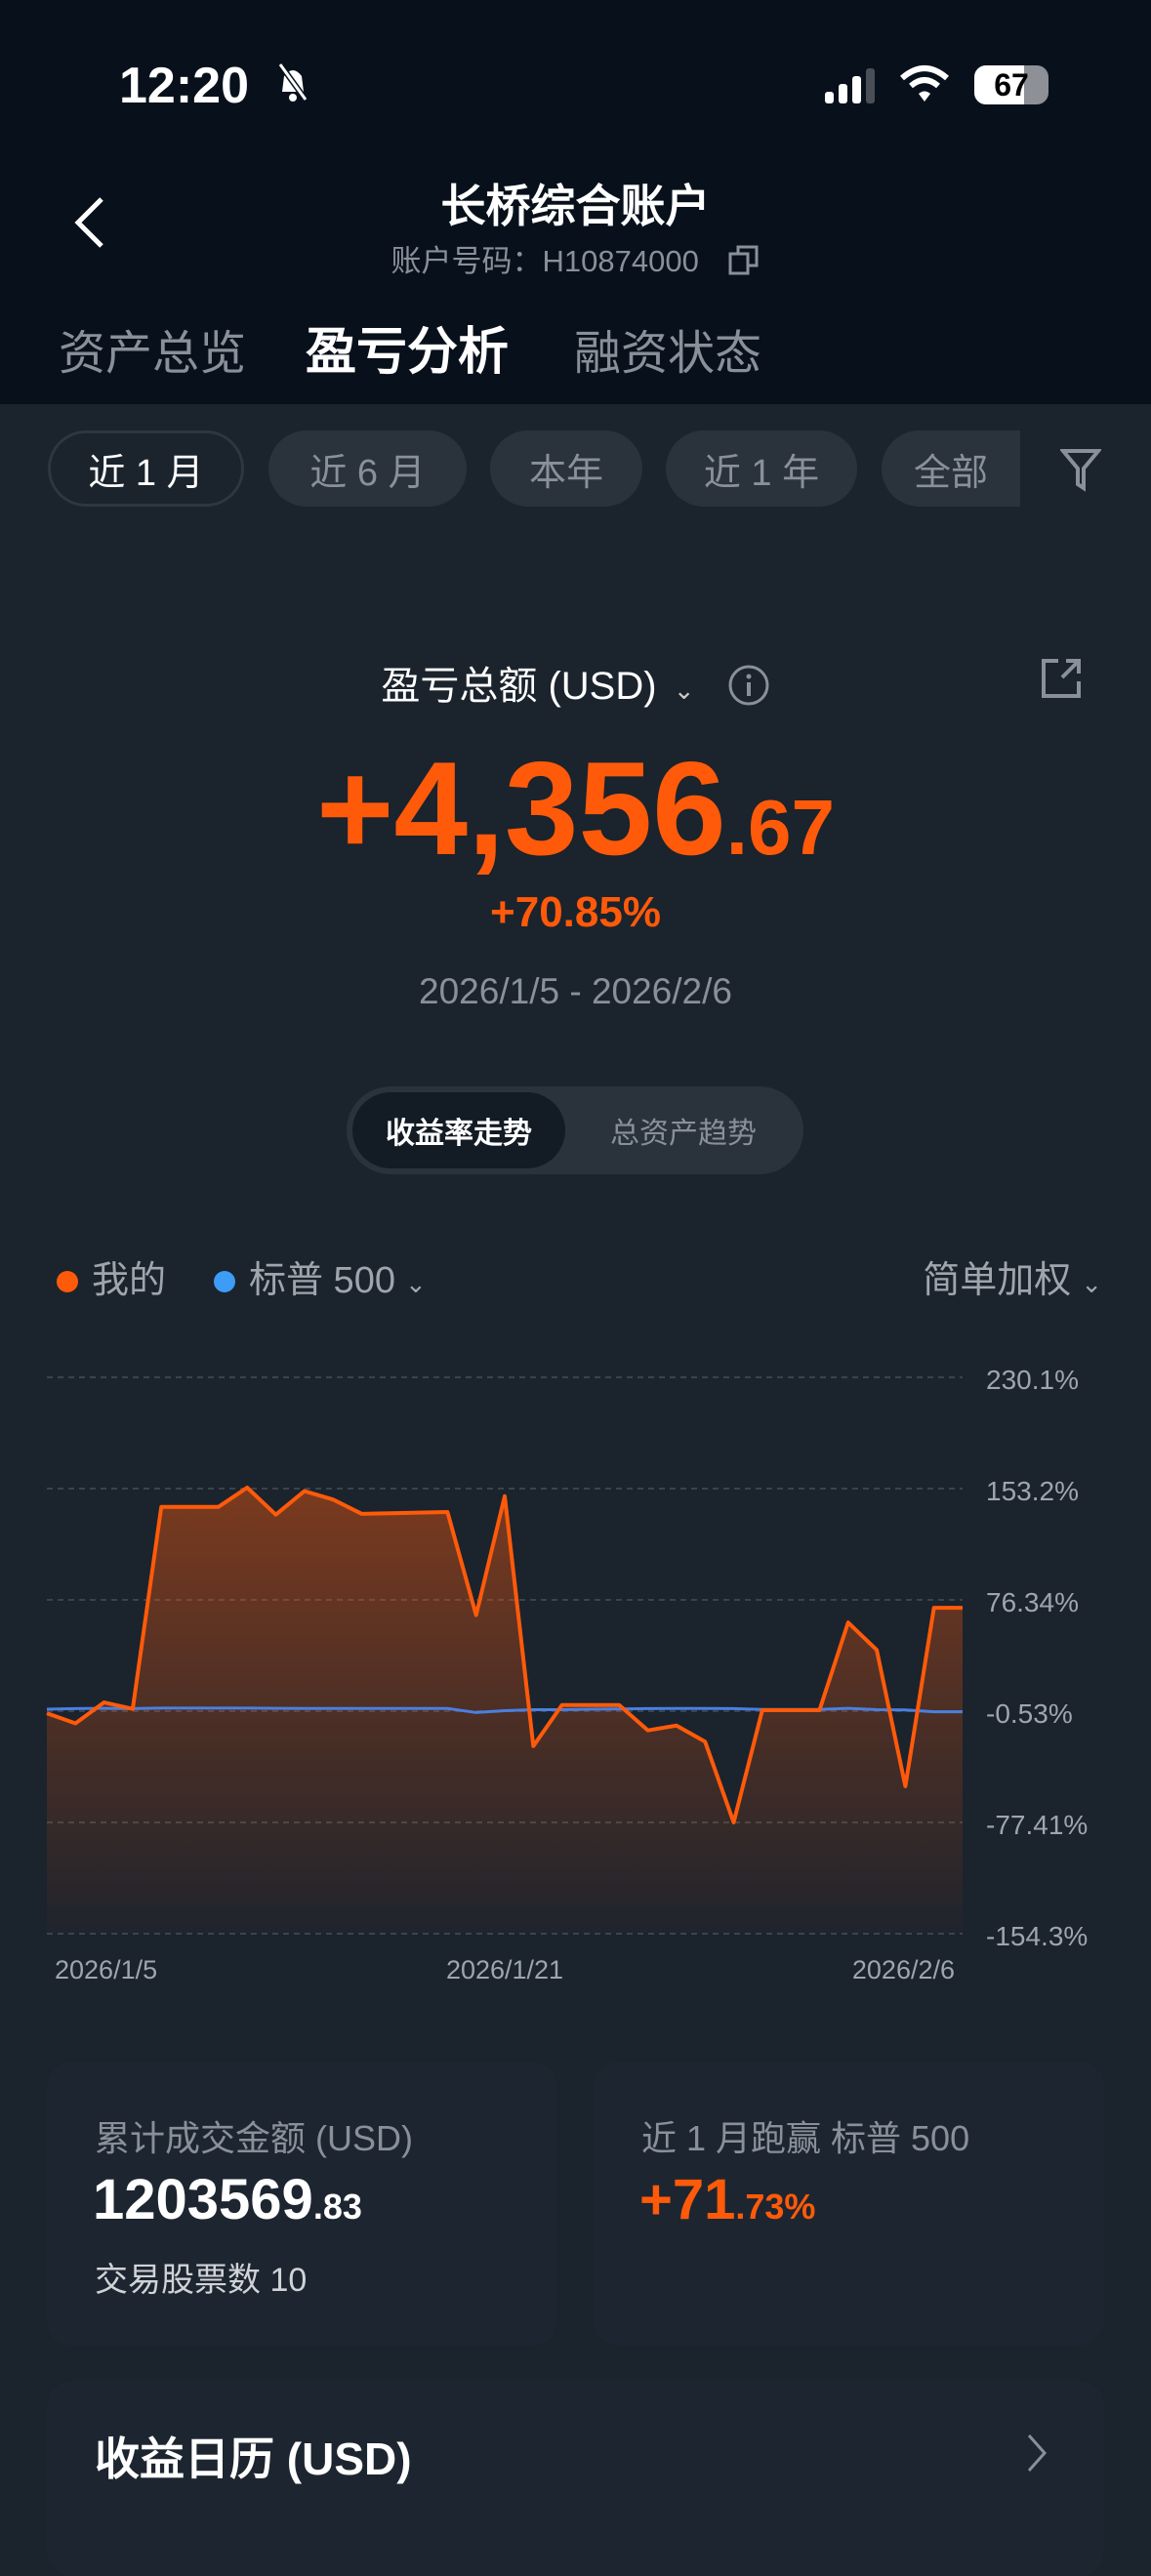  What do you see at coordinates (805, 2138) in the screenshot?
I see `beat-benchmark-label: 近 1 月跑赢 标普 500` at bounding box center [805, 2138].